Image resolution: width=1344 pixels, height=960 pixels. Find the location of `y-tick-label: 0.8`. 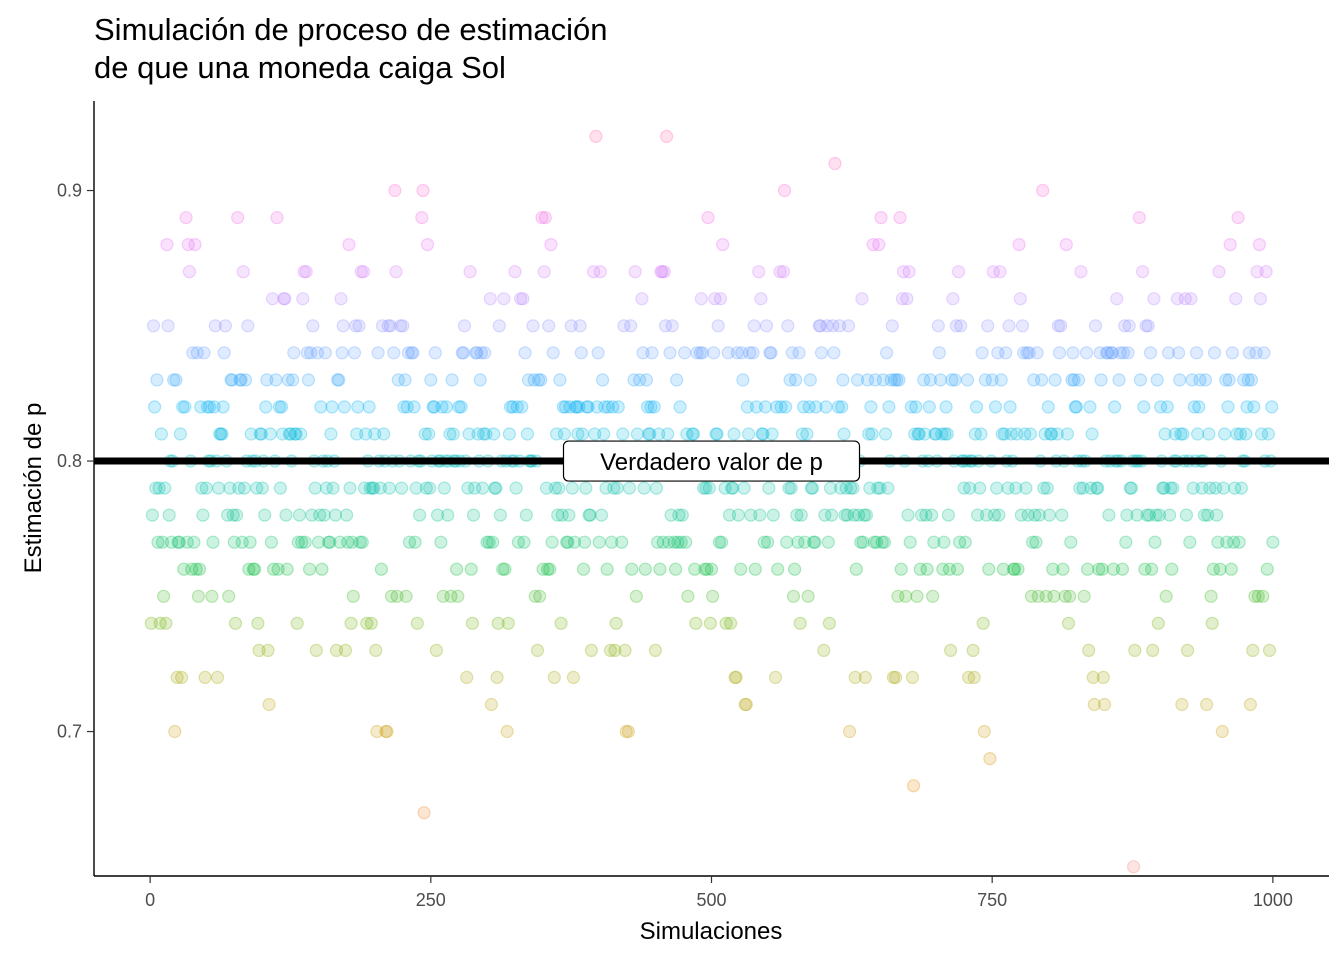

y-tick-label: 0.8 is located at coordinates (69, 461).